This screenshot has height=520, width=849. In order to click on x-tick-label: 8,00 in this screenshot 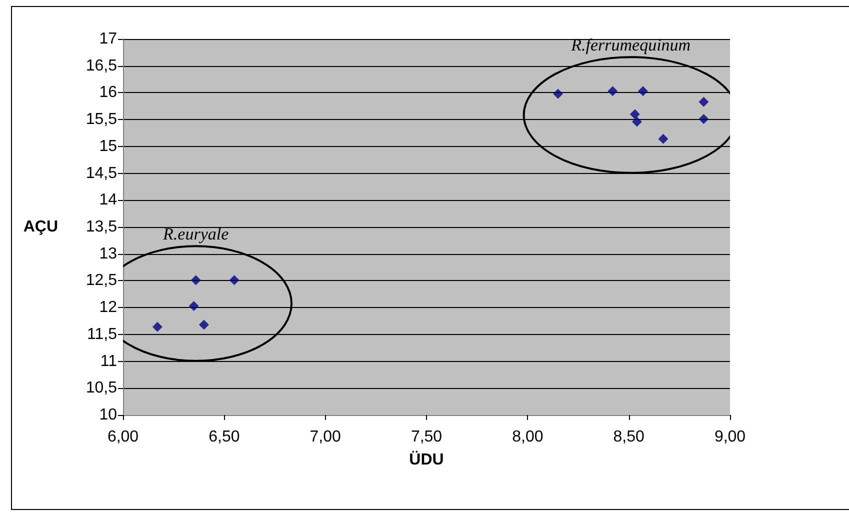, I will do `click(528, 437)`.